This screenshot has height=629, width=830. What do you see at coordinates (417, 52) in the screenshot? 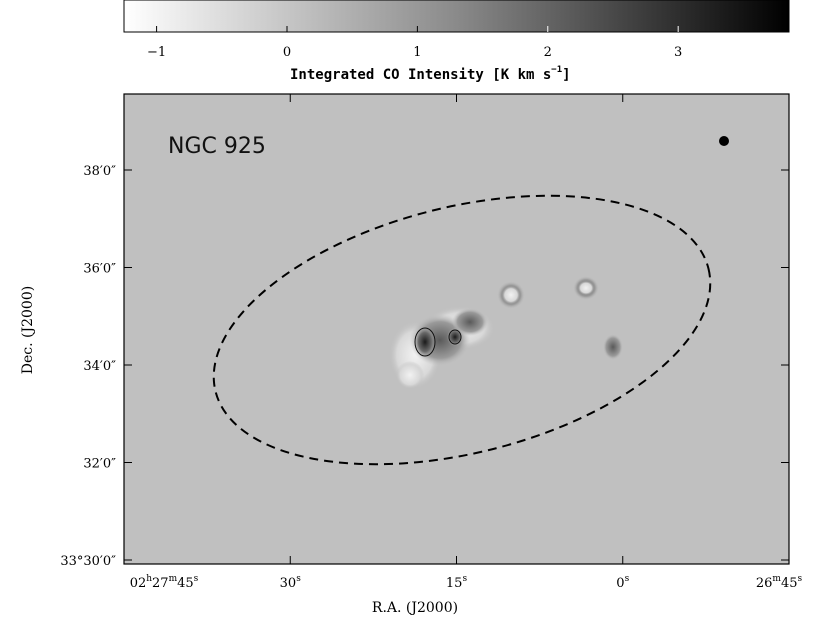
I see `colorbar-tick-label: 1` at bounding box center [417, 52].